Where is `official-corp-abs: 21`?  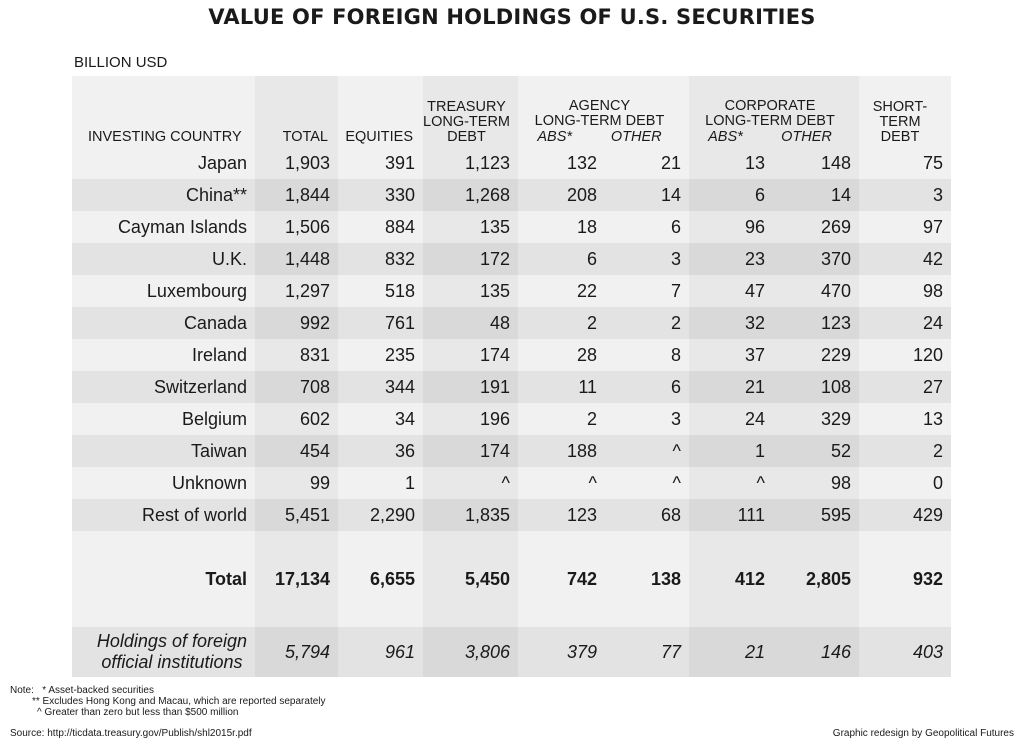 official-corp-abs: 21 is located at coordinates (731, 652).